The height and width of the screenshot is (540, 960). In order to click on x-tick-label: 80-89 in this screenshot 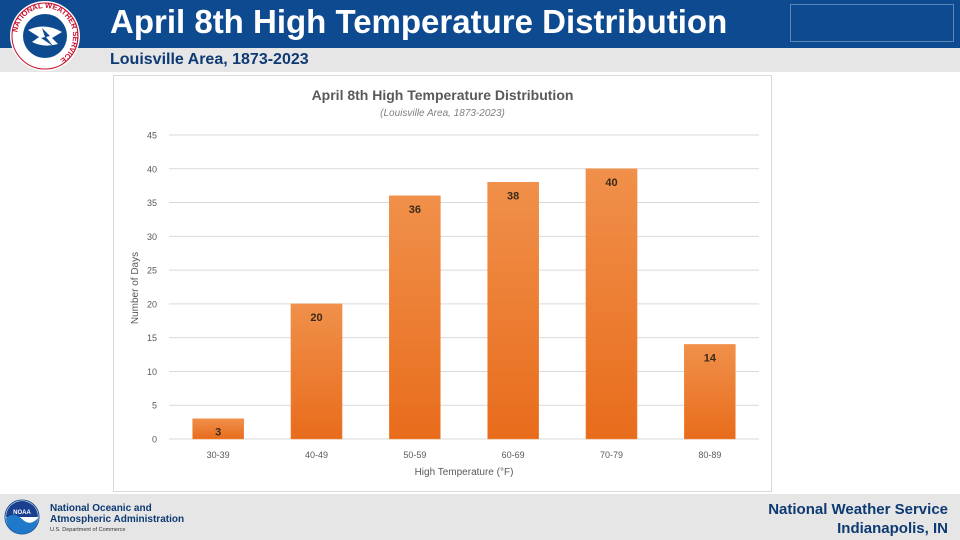, I will do `click(709, 455)`.